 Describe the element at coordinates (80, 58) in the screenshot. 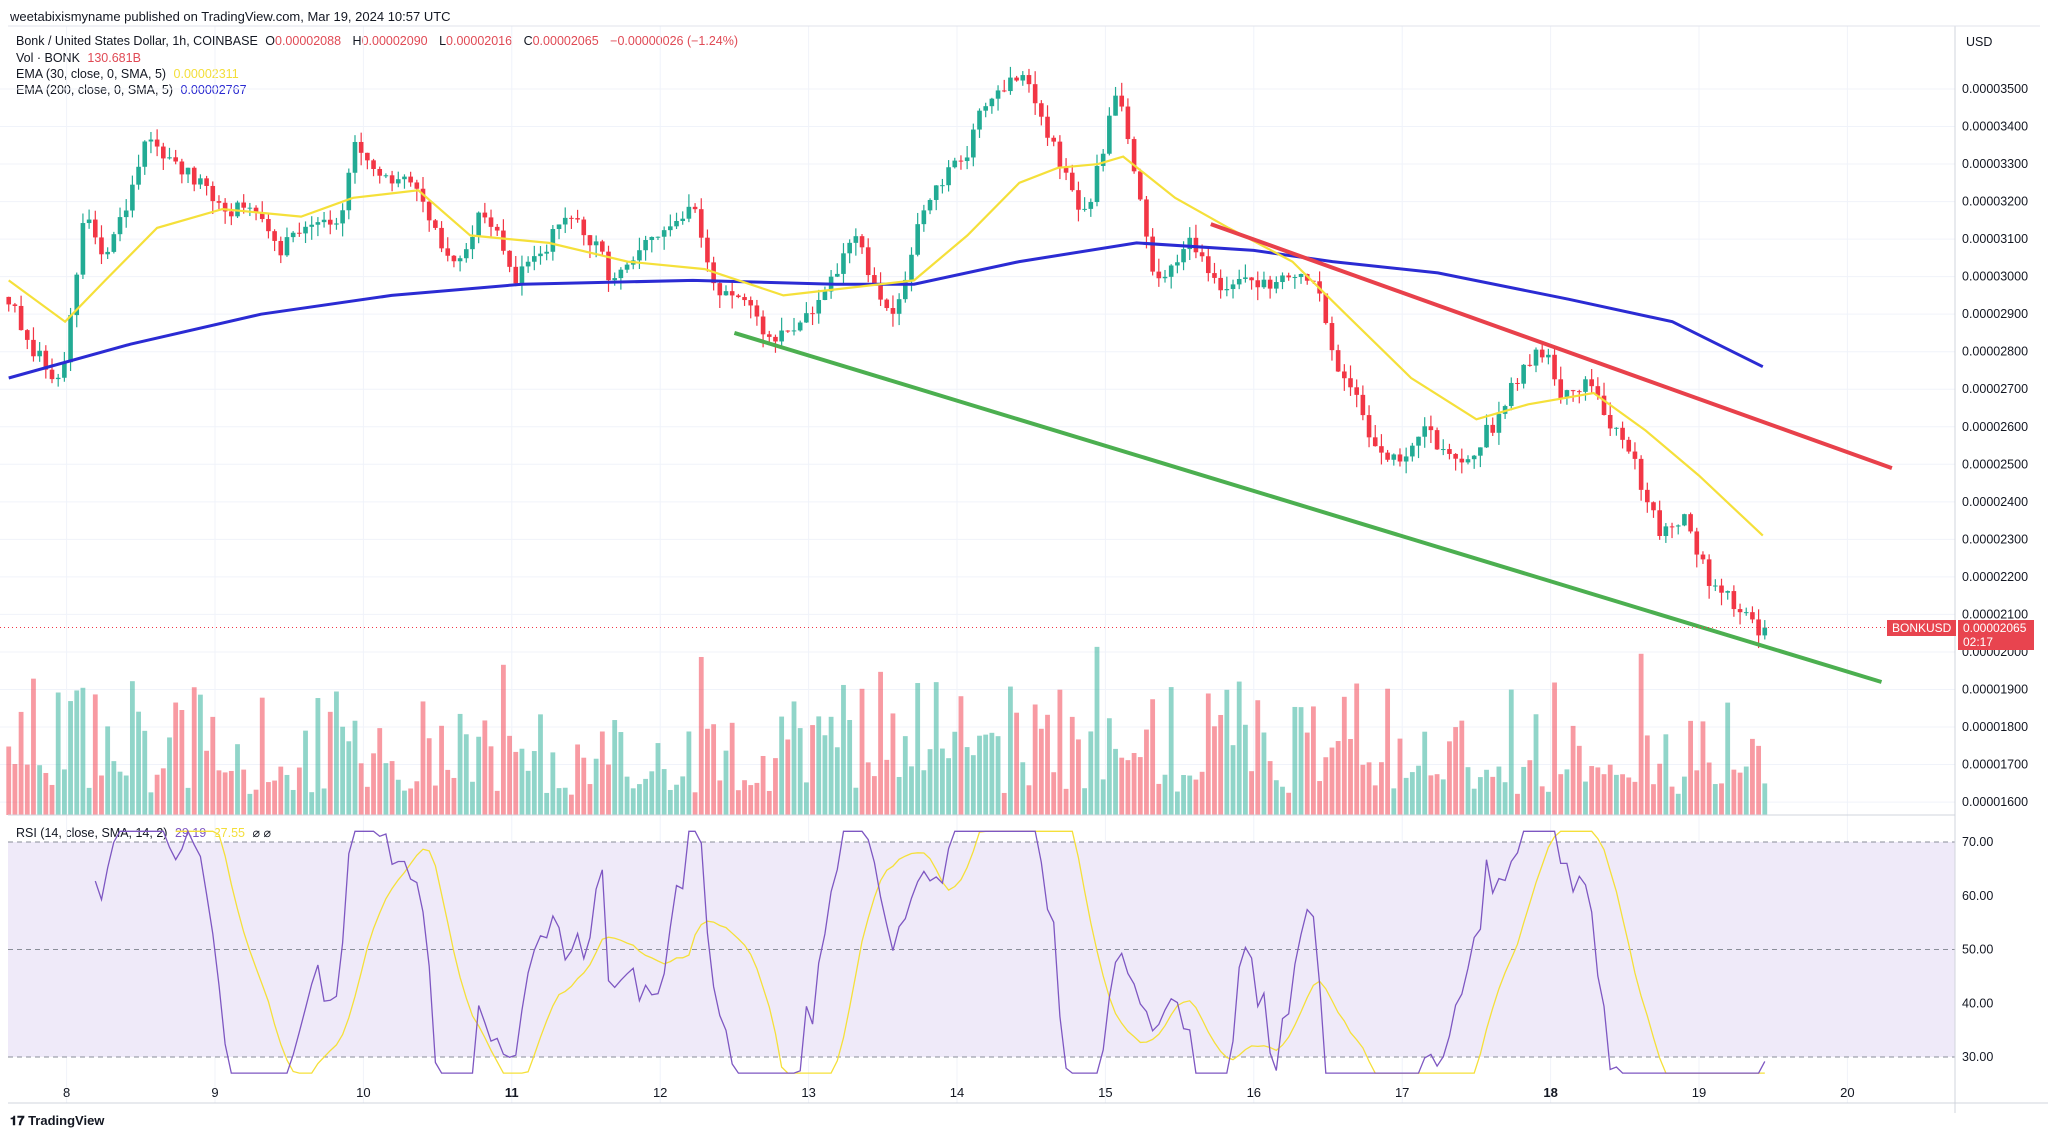

I see `volume-legend: Vol · BONK 130.681B` at that location.